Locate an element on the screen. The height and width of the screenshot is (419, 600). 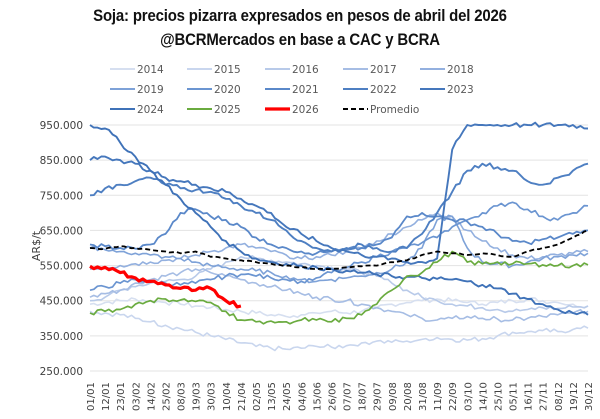
x-tick-label: 02/05 is located at coordinates (257, 396).